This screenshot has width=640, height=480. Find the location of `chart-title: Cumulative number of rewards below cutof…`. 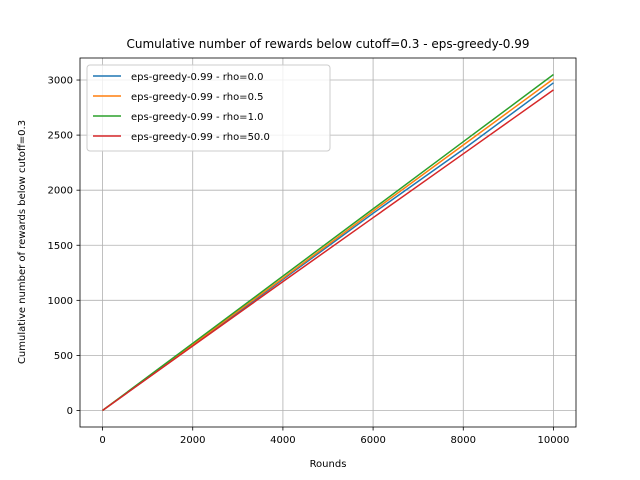

chart-title: Cumulative number of rewards below cutof… is located at coordinates (327, 44).